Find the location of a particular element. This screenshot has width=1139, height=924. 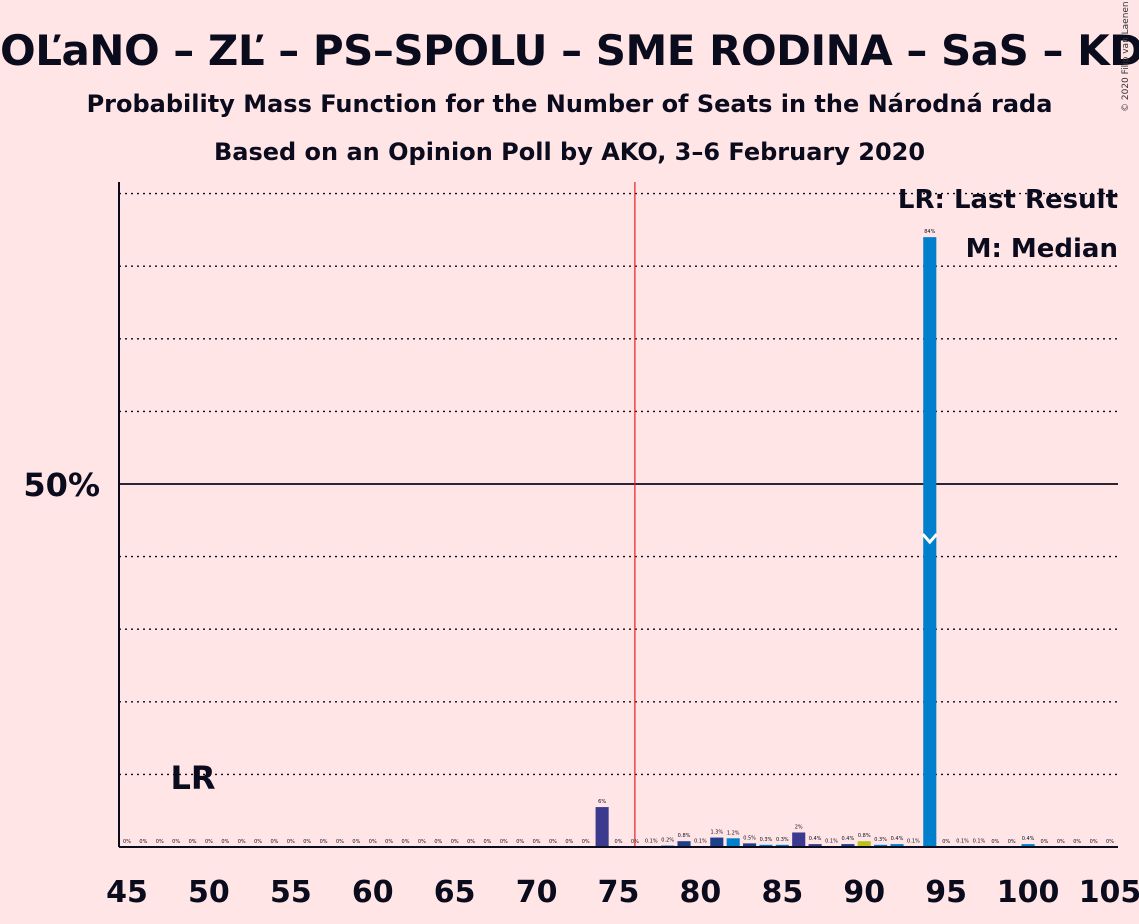

median-marker is located at coordinates (929, 539).